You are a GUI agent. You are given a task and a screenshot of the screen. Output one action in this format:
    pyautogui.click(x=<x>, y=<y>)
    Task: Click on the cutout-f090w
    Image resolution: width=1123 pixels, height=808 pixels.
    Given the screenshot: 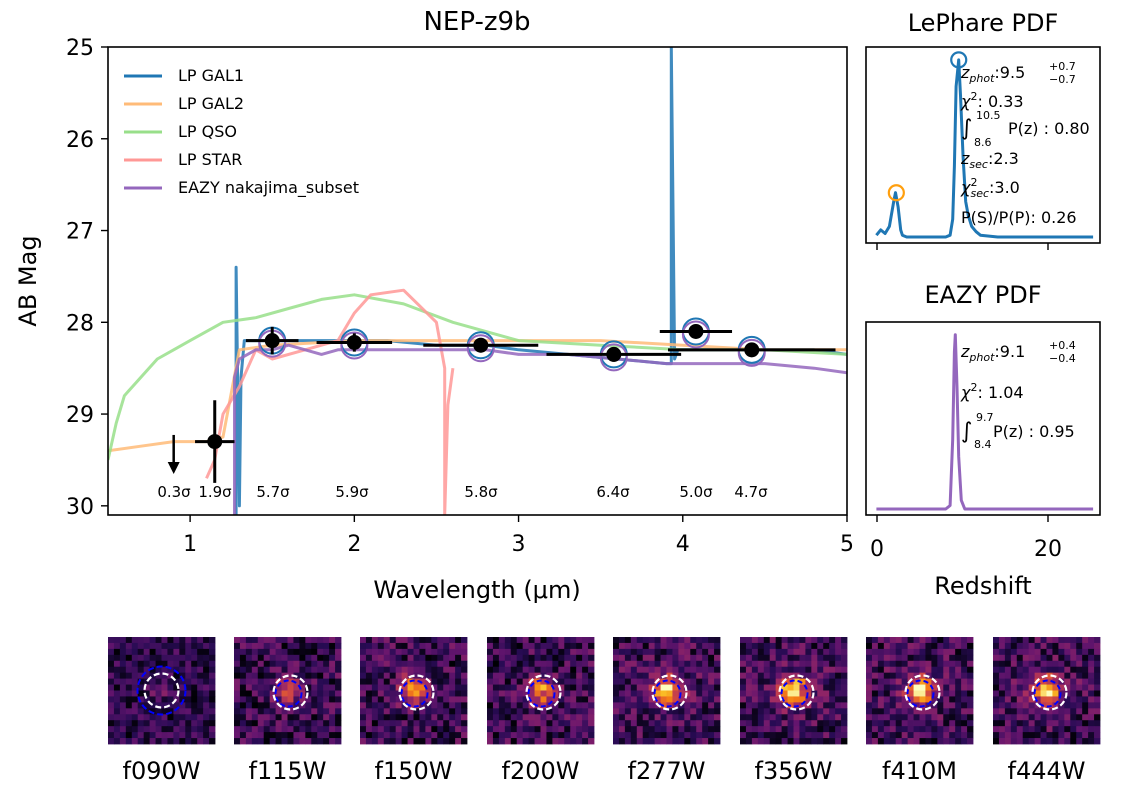 What is the action you would take?
    pyautogui.click(x=162, y=691)
    